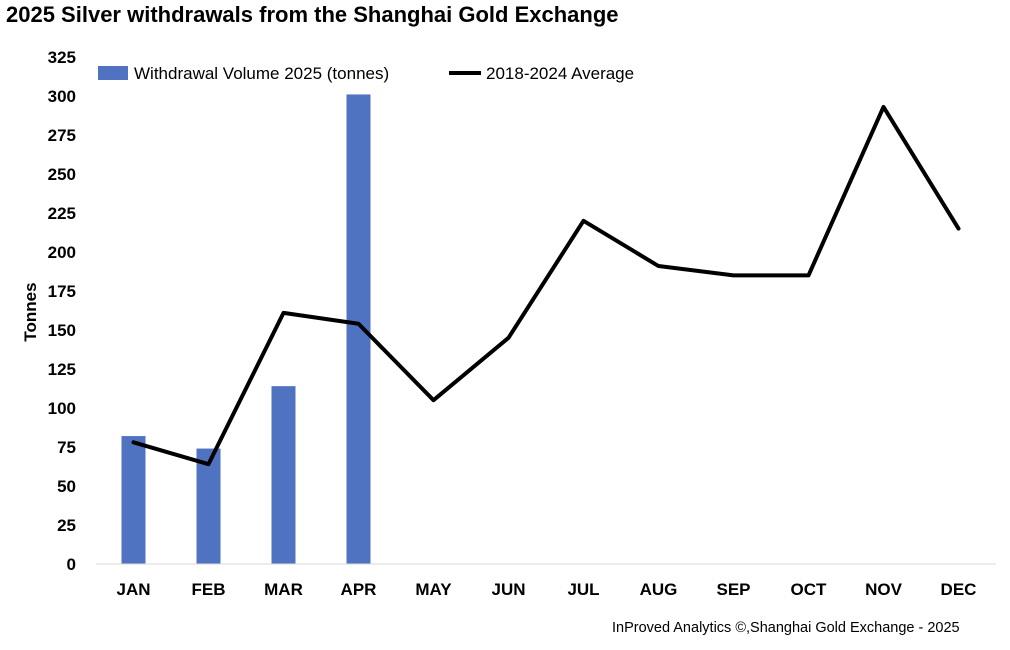 This screenshot has height=650, width=1010. I want to click on legend-swatch-bar, so click(113, 73).